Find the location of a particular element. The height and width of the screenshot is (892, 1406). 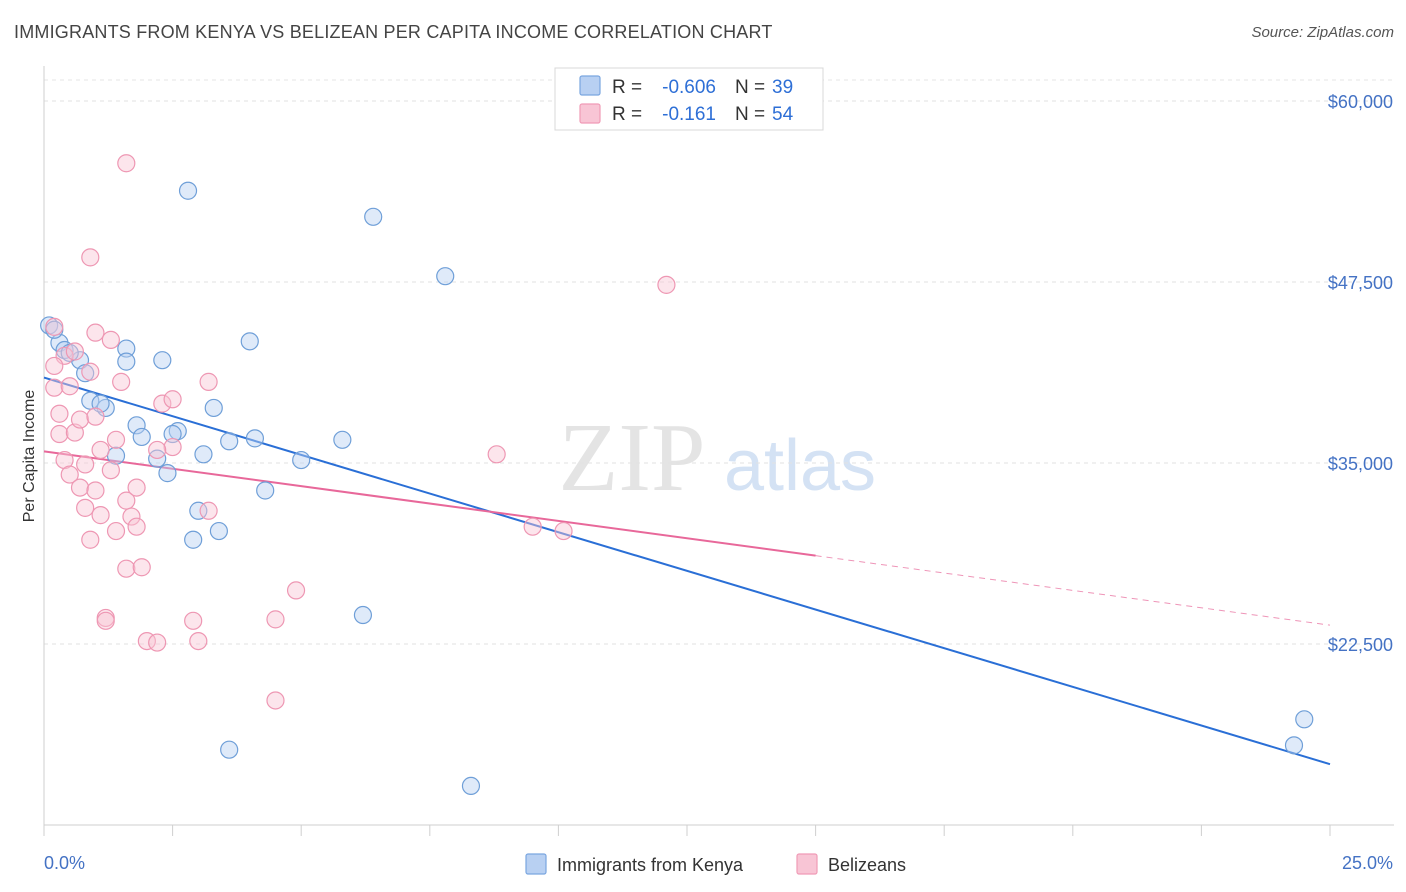

y-tick-label: $47,500 is located at coordinates (1360, 283).